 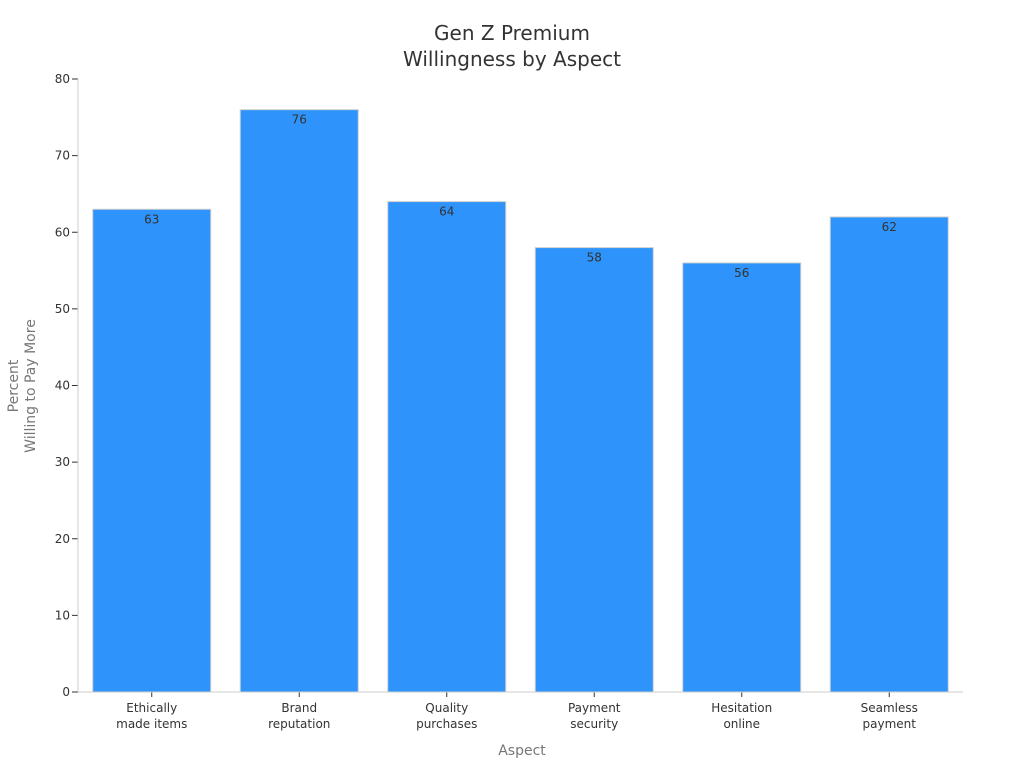 I want to click on bar-value-label: 62, so click(x=889, y=227).